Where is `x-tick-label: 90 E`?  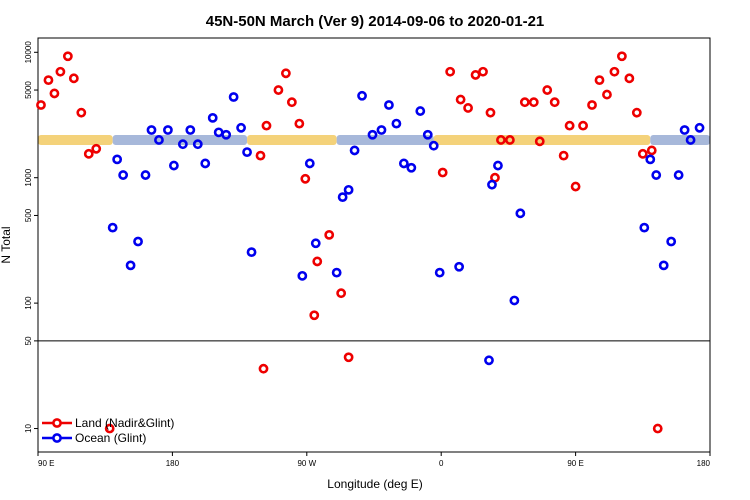
x-tick-label: 90 E is located at coordinates (575, 463).